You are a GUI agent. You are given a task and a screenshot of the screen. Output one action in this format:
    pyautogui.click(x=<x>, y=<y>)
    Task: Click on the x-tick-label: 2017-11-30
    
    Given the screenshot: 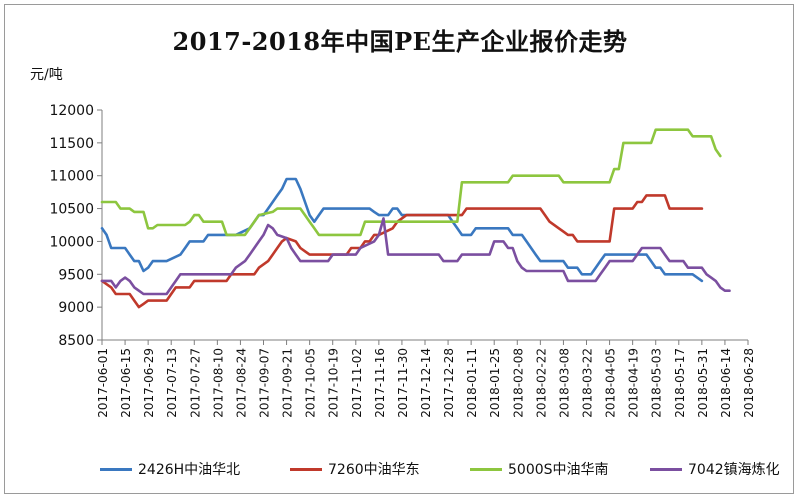 What is the action you would take?
    pyautogui.click(x=403, y=383)
    